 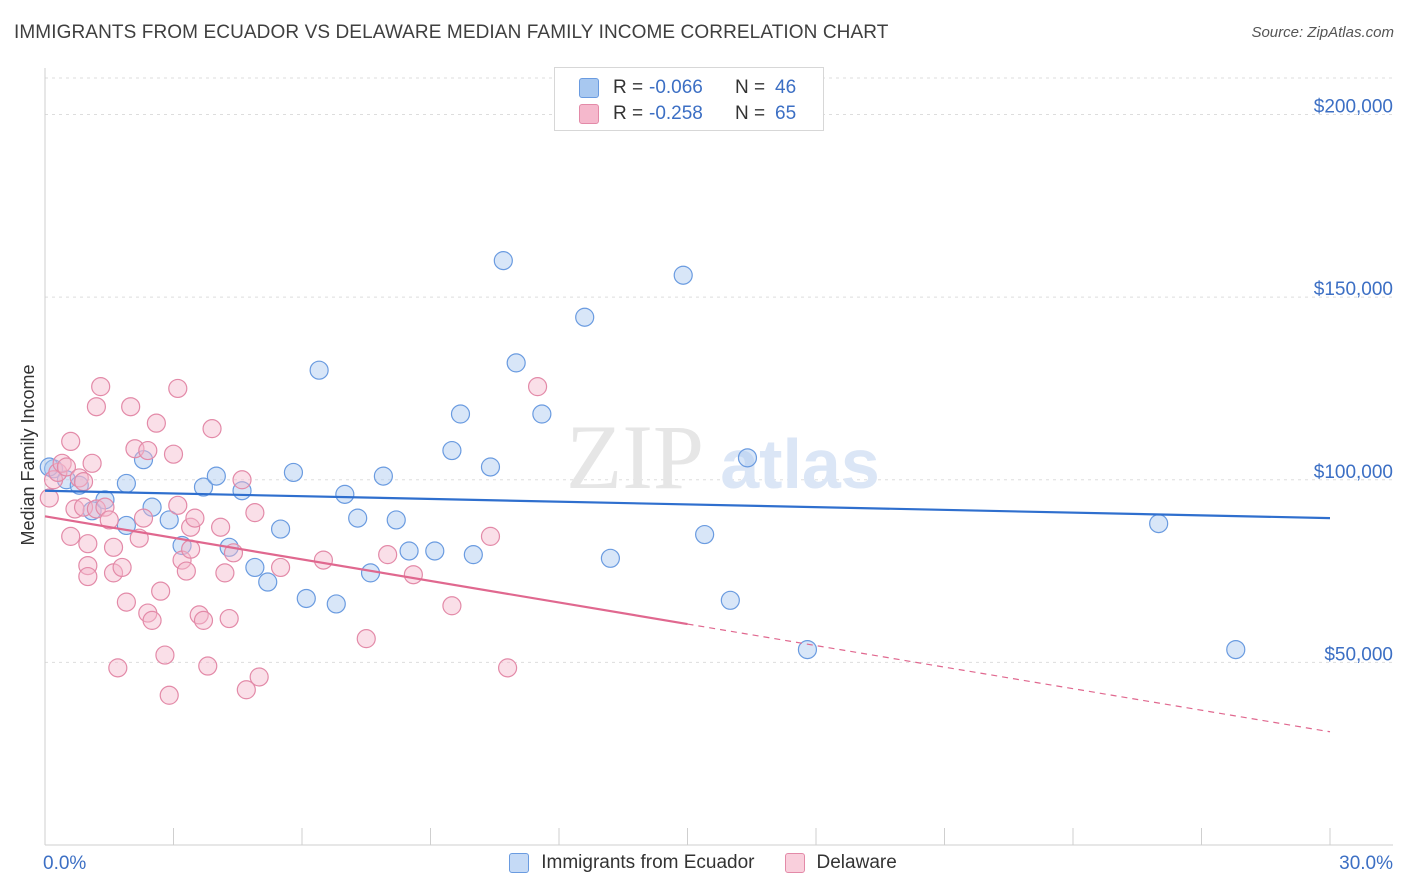 I want to click on n-value: 65, so click(x=786, y=113).